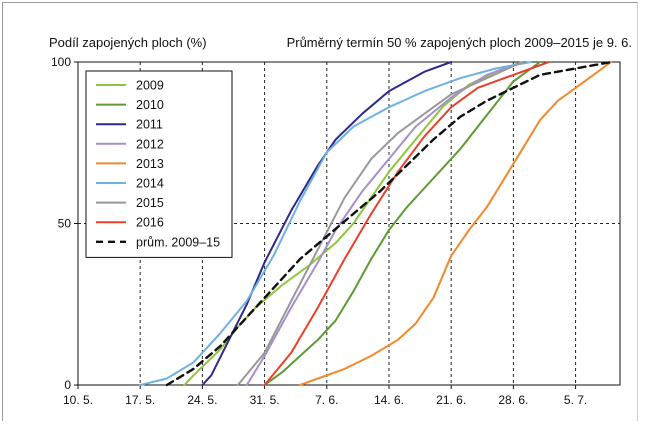  What do you see at coordinates (61, 62) in the screenshot?
I see `y-tick-label: 100` at bounding box center [61, 62].